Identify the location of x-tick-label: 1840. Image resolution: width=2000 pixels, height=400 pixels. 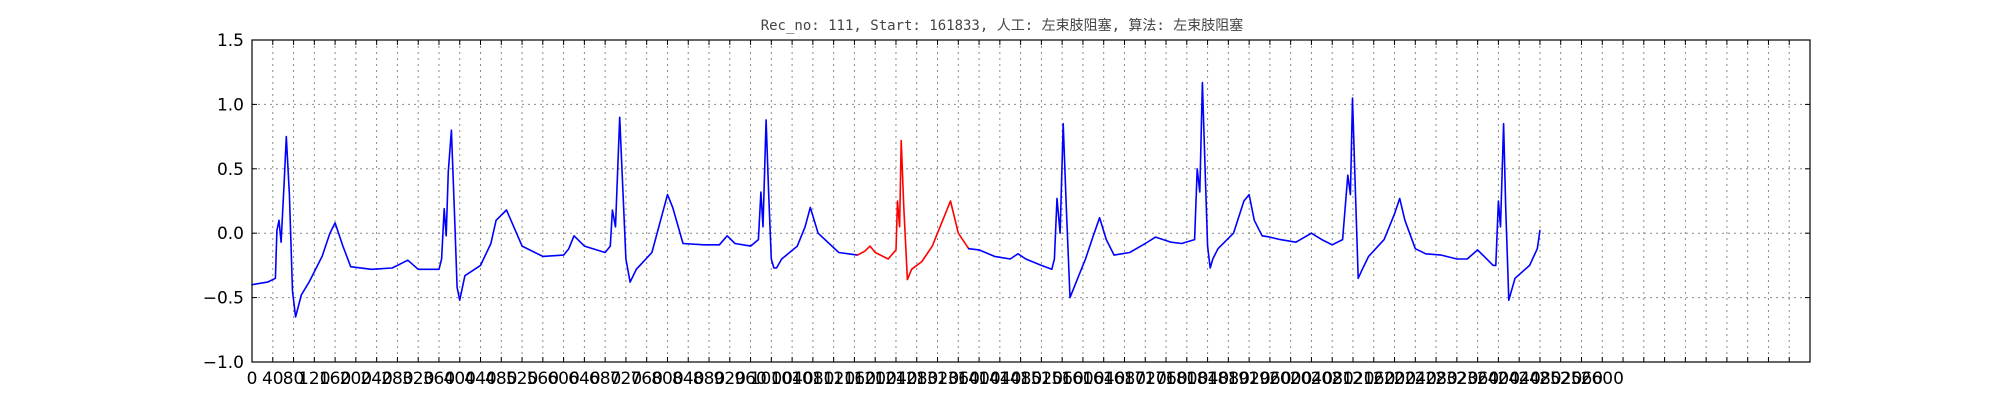
(1207, 379).